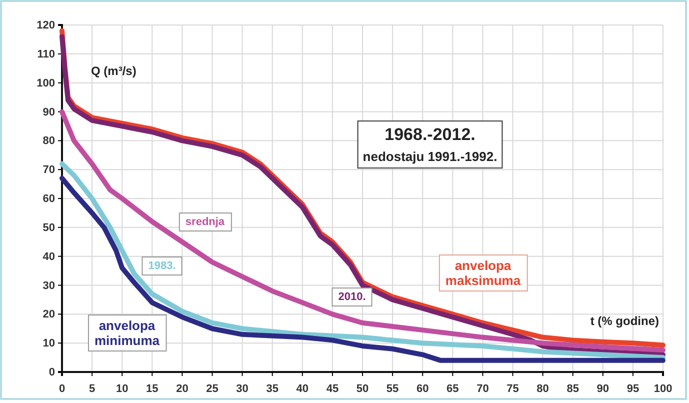 The width and height of the screenshot is (689, 403). I want to click on x-axis-title: t (% godine), so click(624, 321).